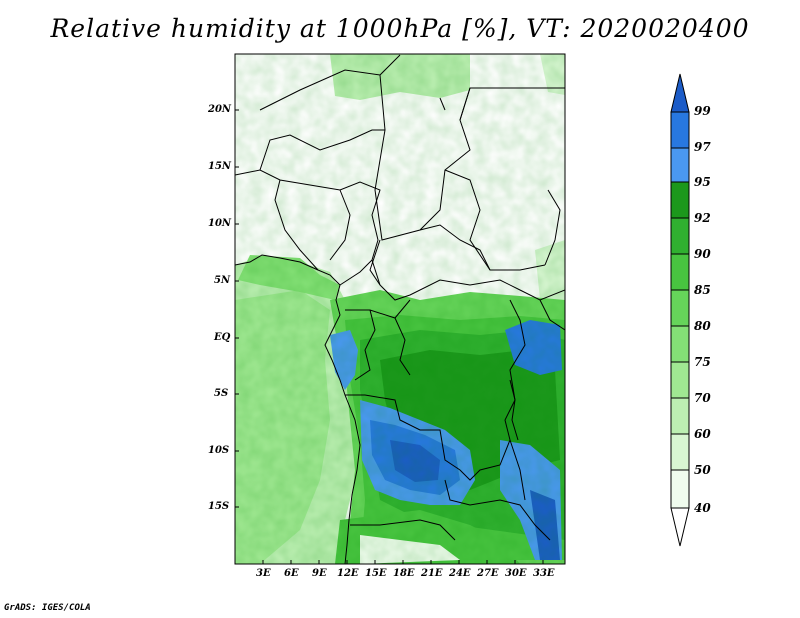 The width and height of the screenshot is (800, 618). What do you see at coordinates (455, 104) in the screenshot?
I see `border-sudan-north` at bounding box center [455, 104].